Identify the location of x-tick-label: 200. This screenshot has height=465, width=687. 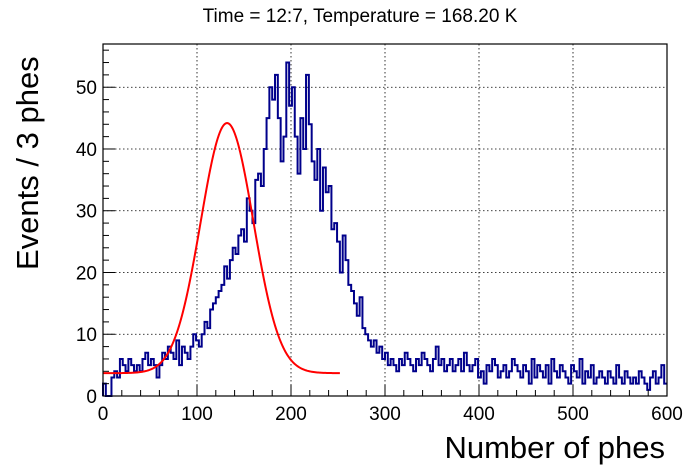
(291, 414).